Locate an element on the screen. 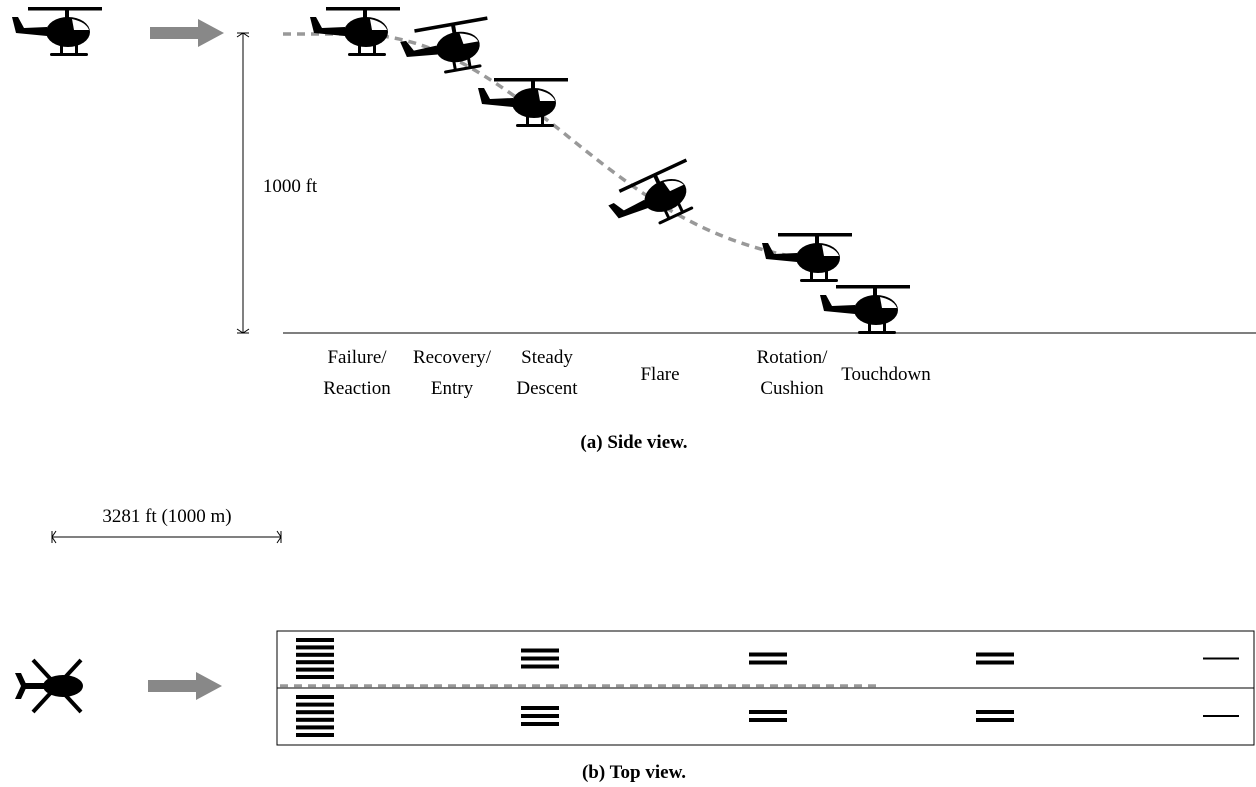 Image resolution: width=1256 pixels, height=787 pixels. phase-label: Cushion is located at coordinates (792, 388).